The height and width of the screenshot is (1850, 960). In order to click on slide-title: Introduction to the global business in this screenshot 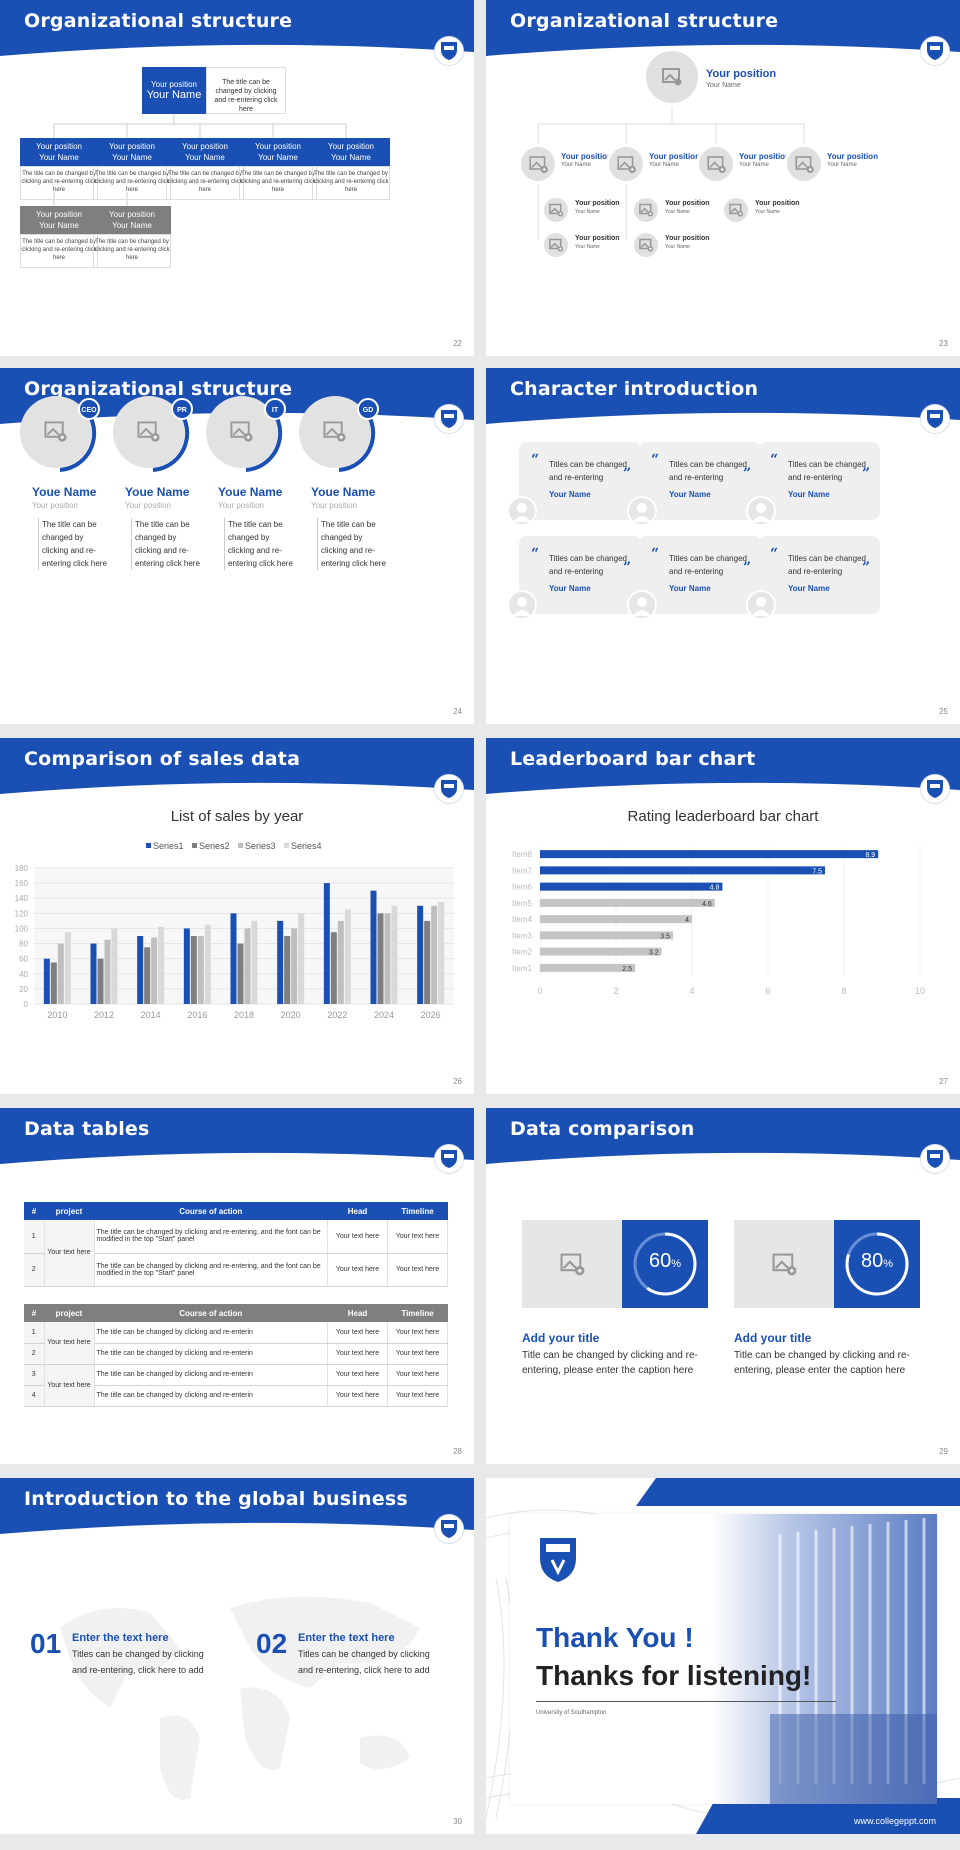, I will do `click(216, 1499)`.